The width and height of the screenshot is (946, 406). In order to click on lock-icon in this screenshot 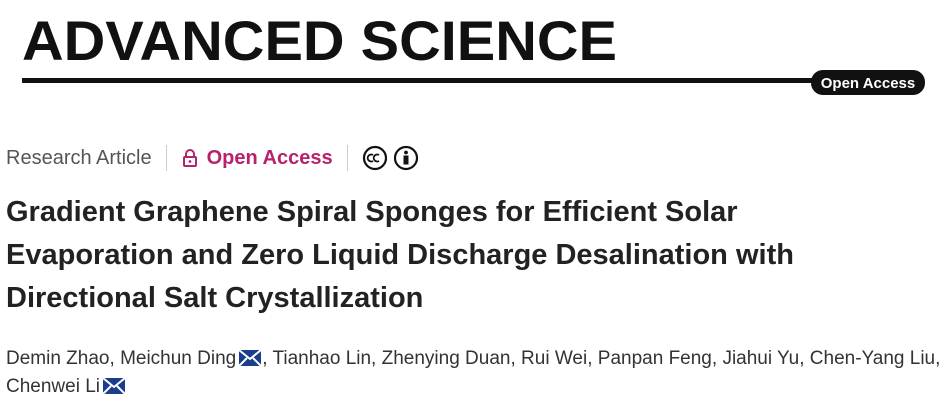, I will do `click(189, 158)`.